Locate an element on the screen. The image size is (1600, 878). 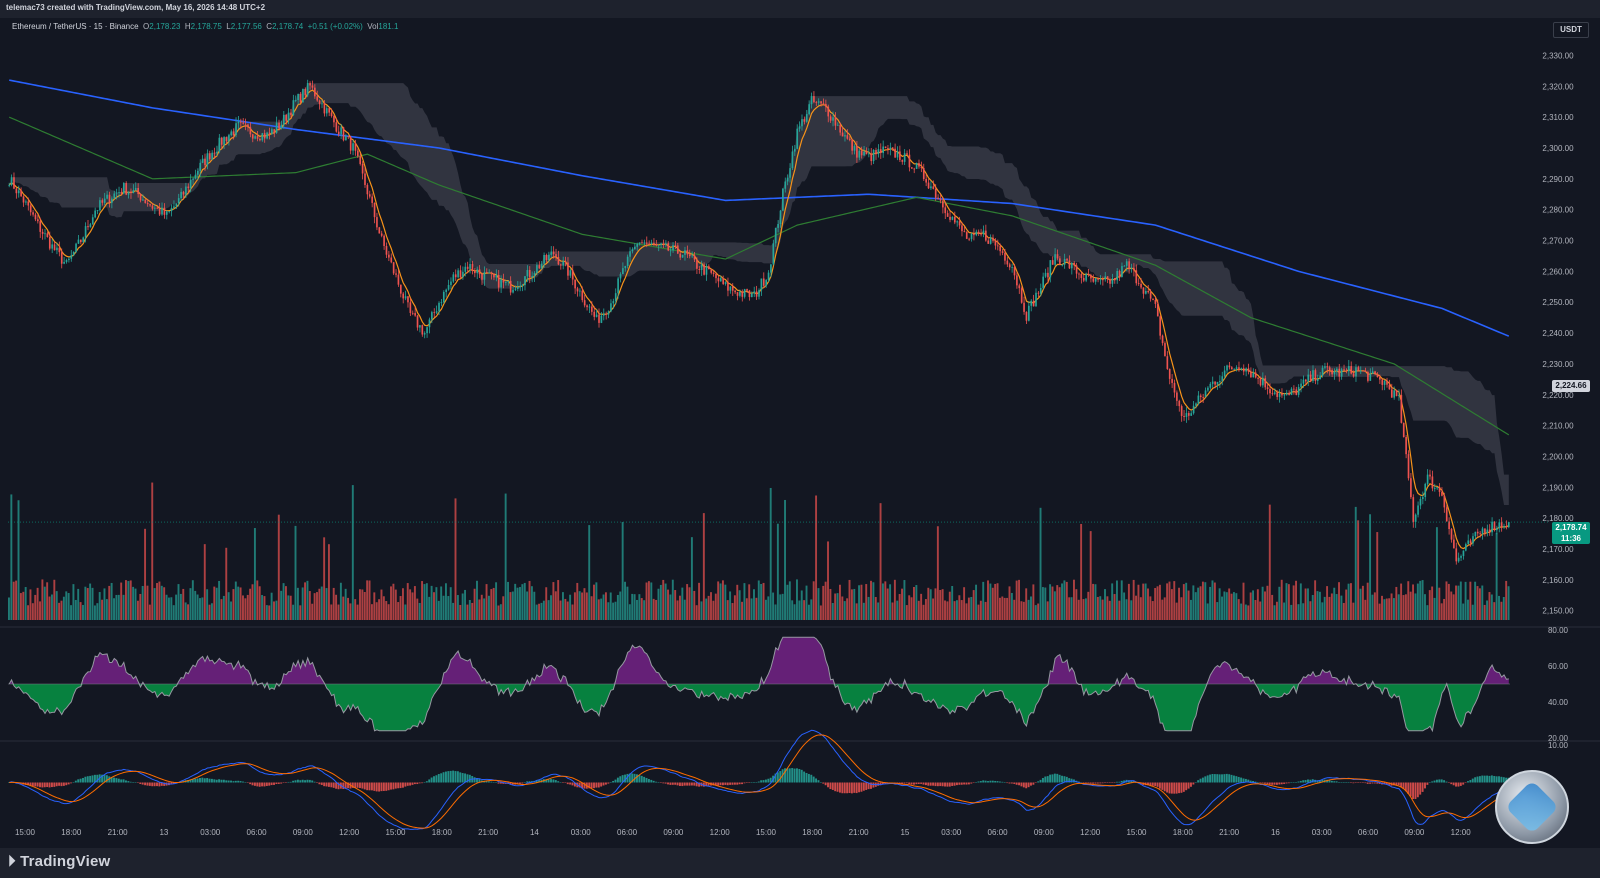
symbol-name: Ethereum / TetherUS · 15 · Binance is located at coordinates (75, 26).